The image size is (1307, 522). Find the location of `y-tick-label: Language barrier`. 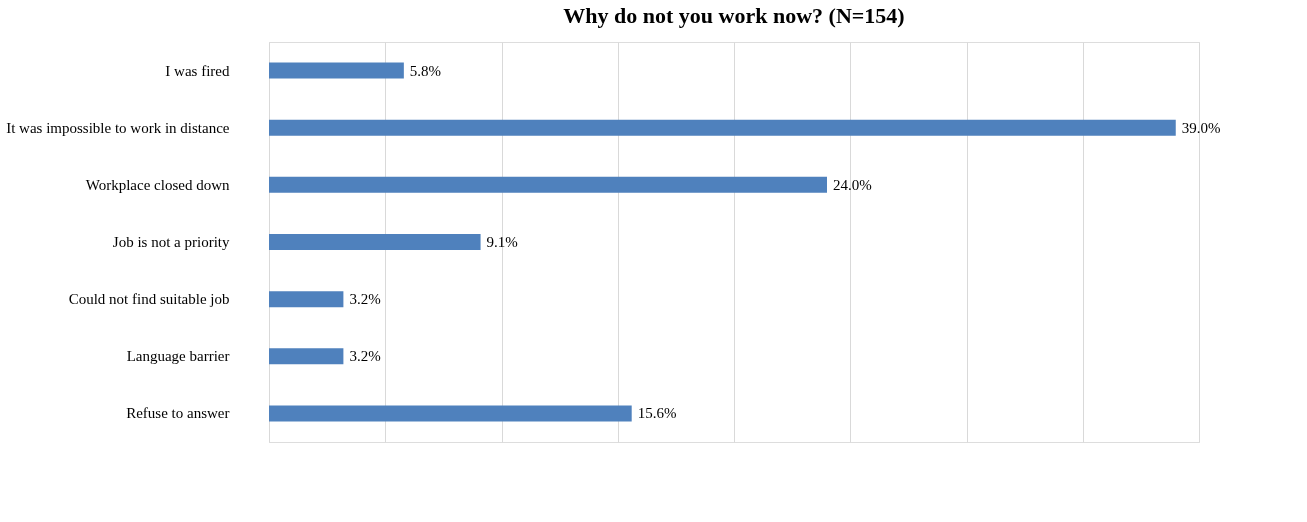

y-tick-label: Language barrier is located at coordinates (178, 356).